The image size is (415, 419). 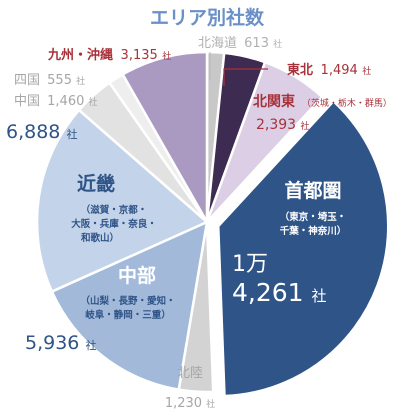 What do you see at coordinates (80, 81) in the screenshot?
I see `label-shikoku-unit: 社` at bounding box center [80, 81].